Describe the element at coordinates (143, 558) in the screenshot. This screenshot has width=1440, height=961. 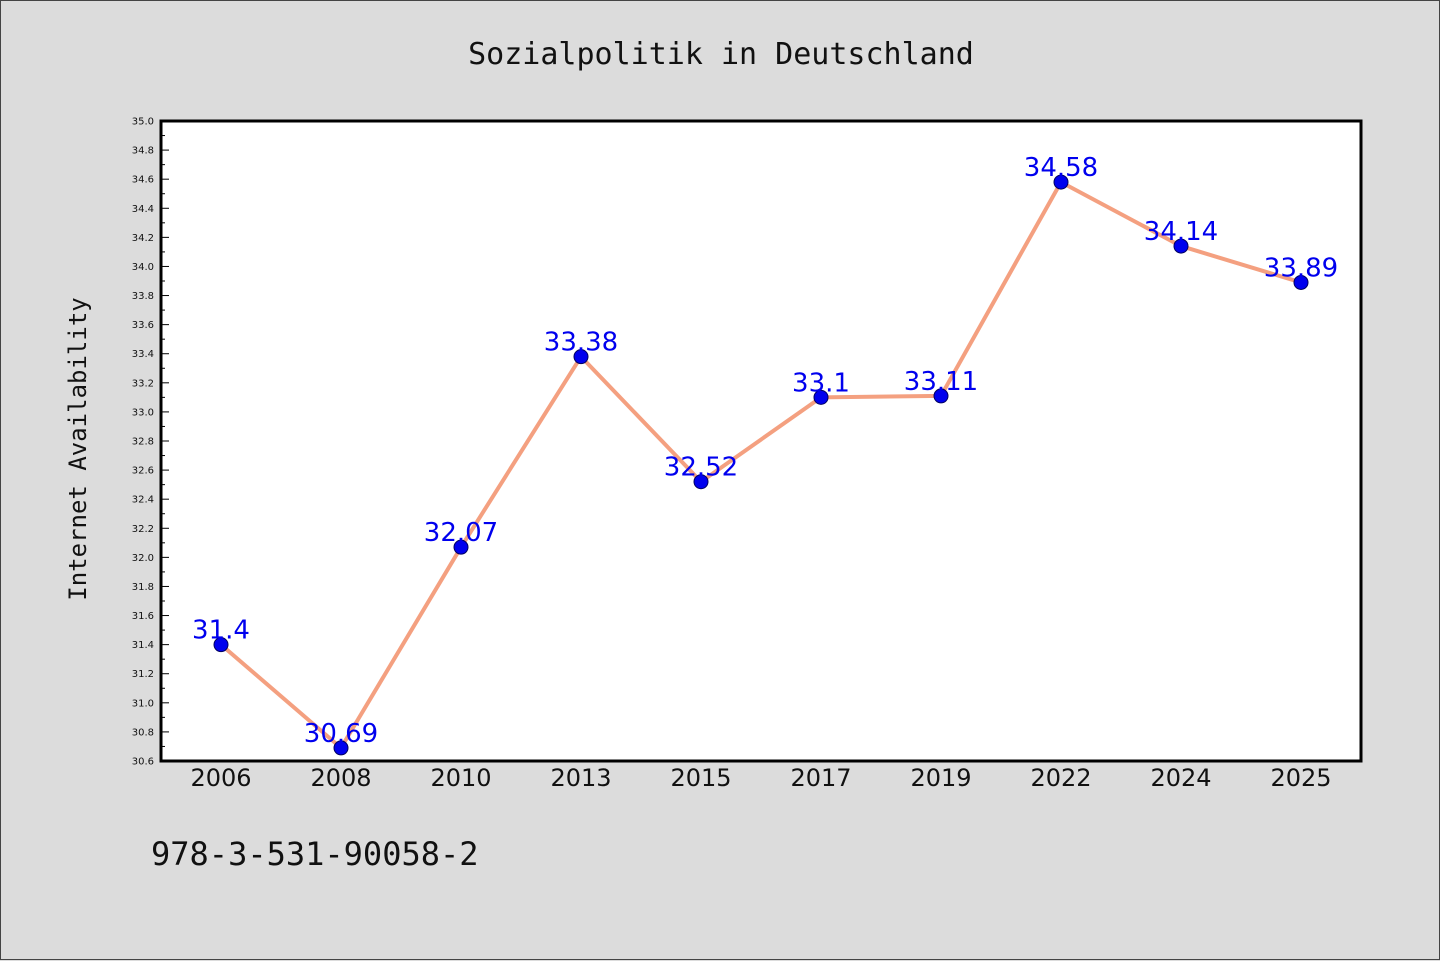
I see `y-tick-label: 32.0` at that location.